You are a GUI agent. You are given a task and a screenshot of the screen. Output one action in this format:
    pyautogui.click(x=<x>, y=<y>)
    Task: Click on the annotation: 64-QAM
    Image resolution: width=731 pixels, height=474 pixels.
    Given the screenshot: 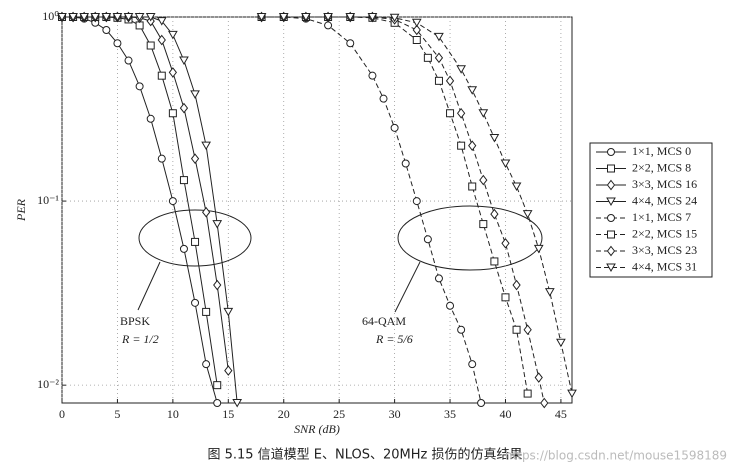 What is the action you would take?
    pyautogui.click(x=384, y=321)
    